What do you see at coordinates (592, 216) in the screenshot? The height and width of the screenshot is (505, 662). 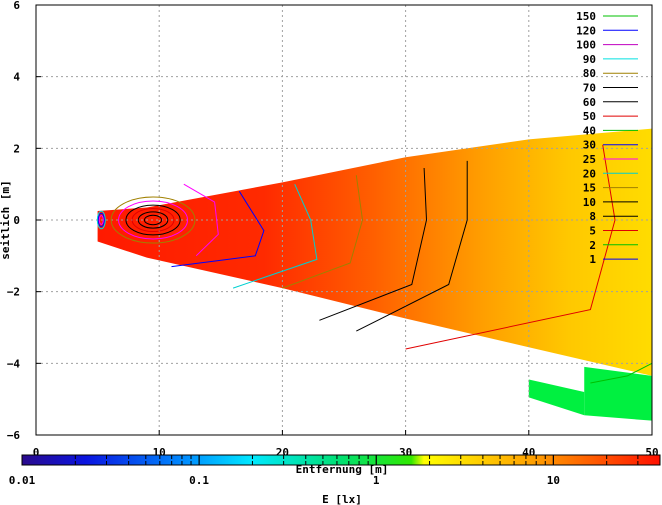 I see `legend-label: 8` at bounding box center [592, 216].